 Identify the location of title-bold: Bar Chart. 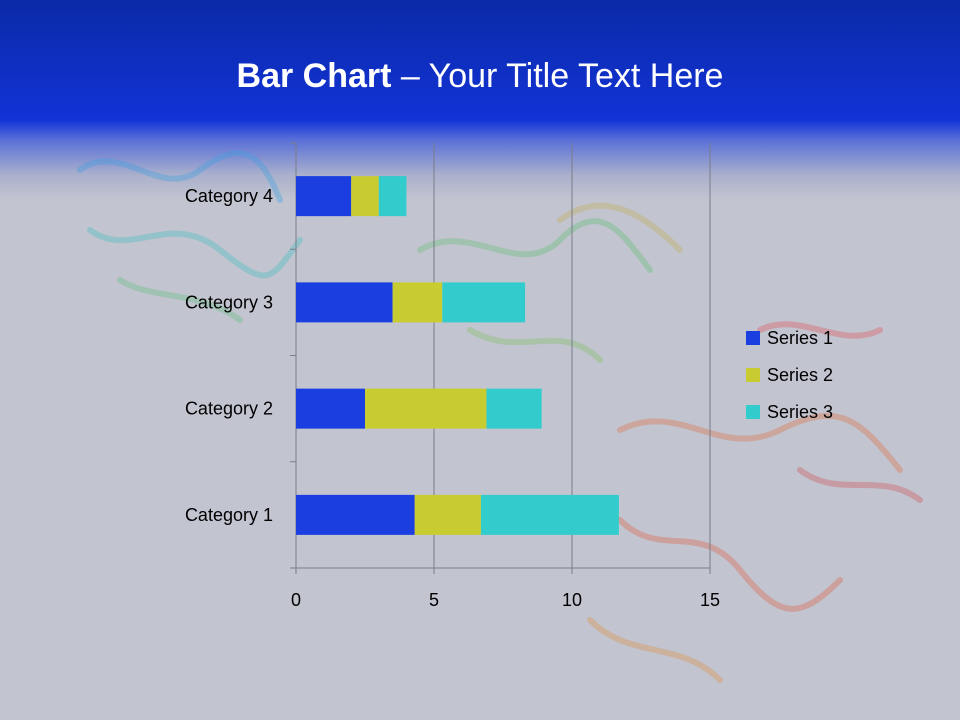
(314, 76).